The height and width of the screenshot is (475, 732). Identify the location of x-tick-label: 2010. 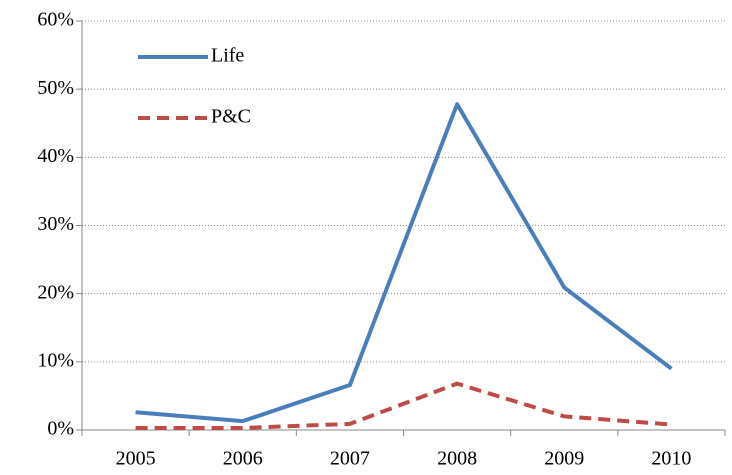
(671, 459).